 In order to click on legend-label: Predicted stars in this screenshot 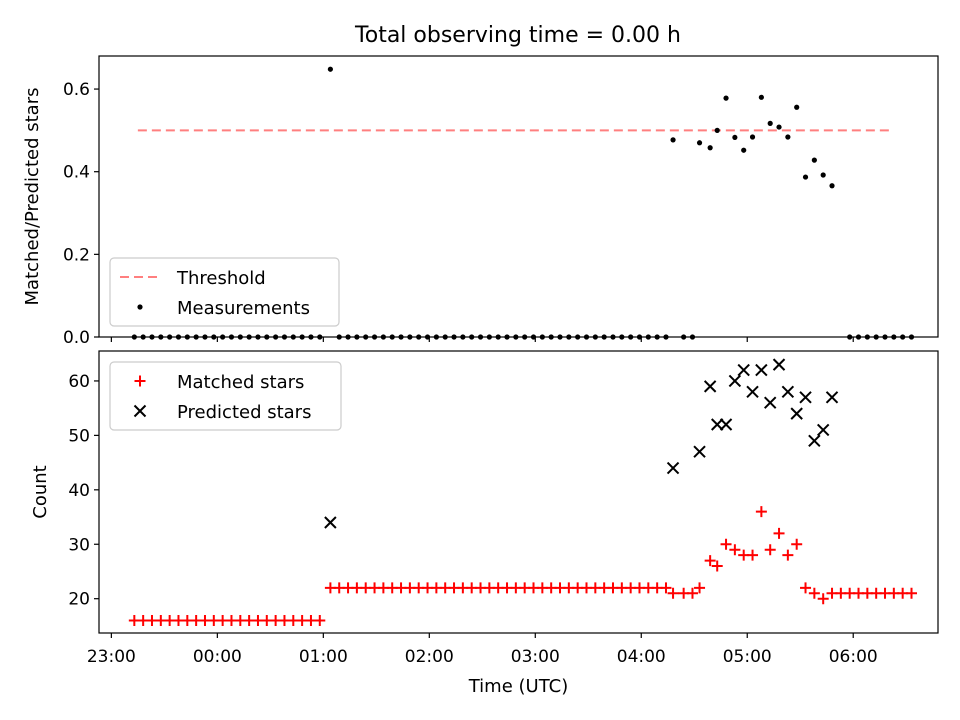, I will do `click(244, 412)`.